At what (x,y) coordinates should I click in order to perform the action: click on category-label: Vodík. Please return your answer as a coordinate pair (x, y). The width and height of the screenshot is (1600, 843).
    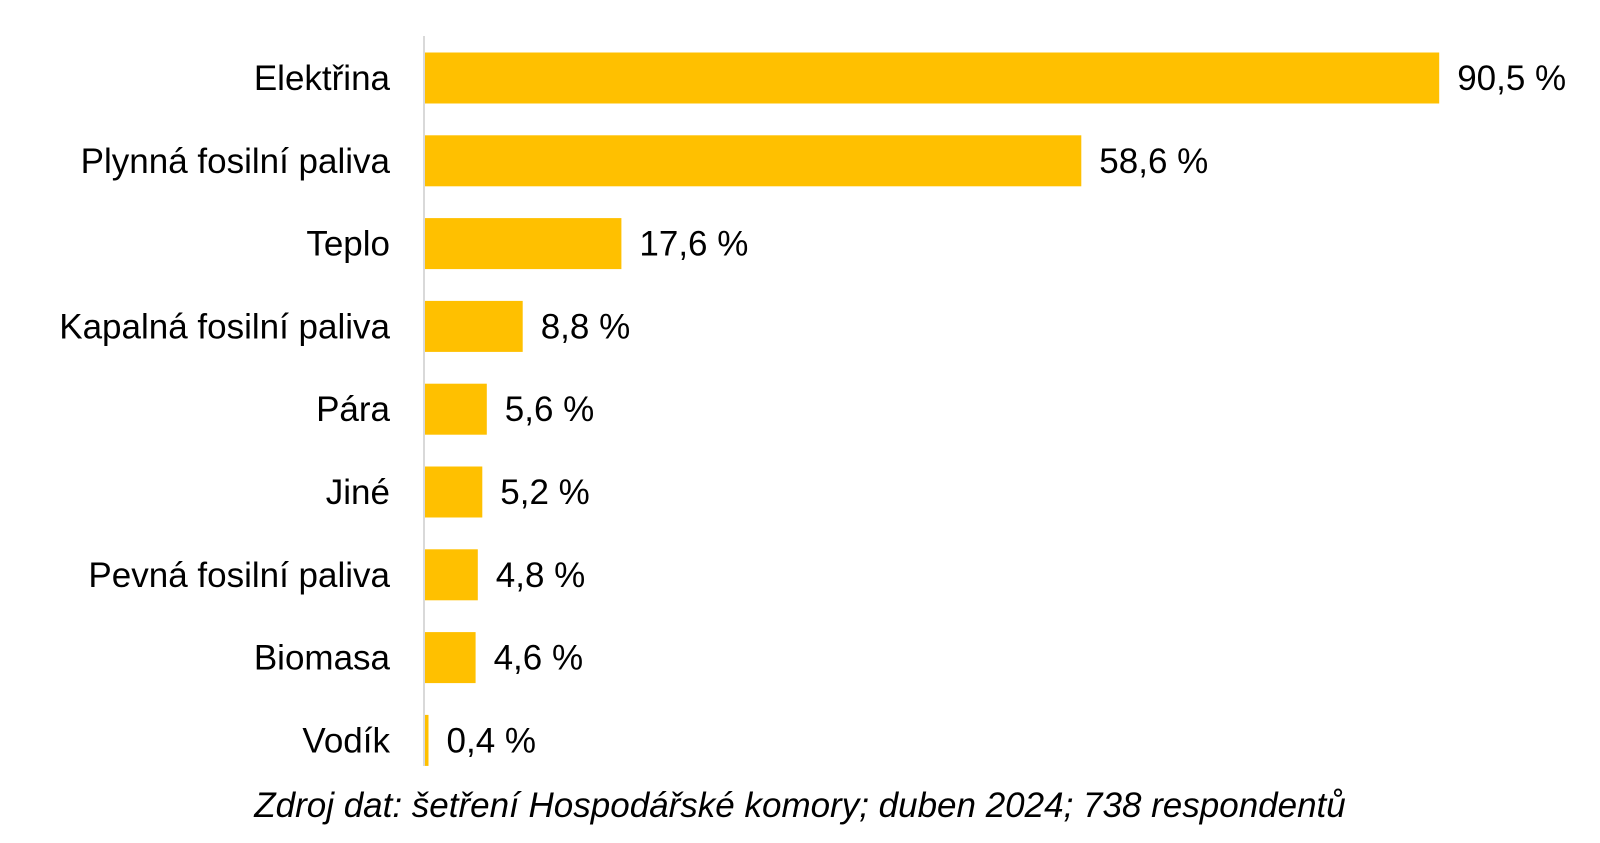
    Looking at the image, I should click on (346, 740).